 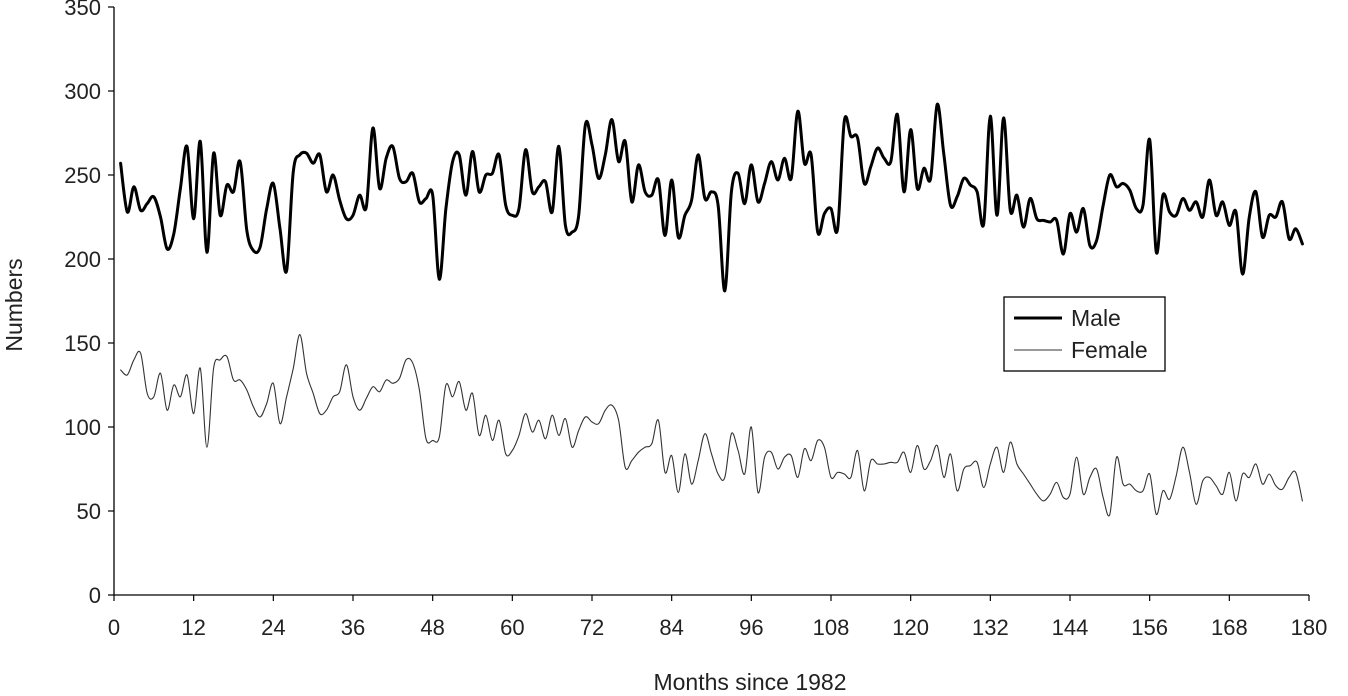 I want to click on y-tick-label: 350, so click(x=82, y=10).